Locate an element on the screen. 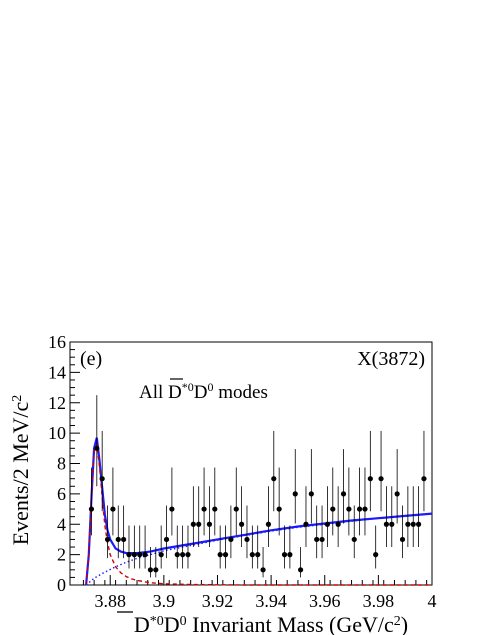  y-axis-title: Events/2 MeV/c2 is located at coordinates (20, 470).